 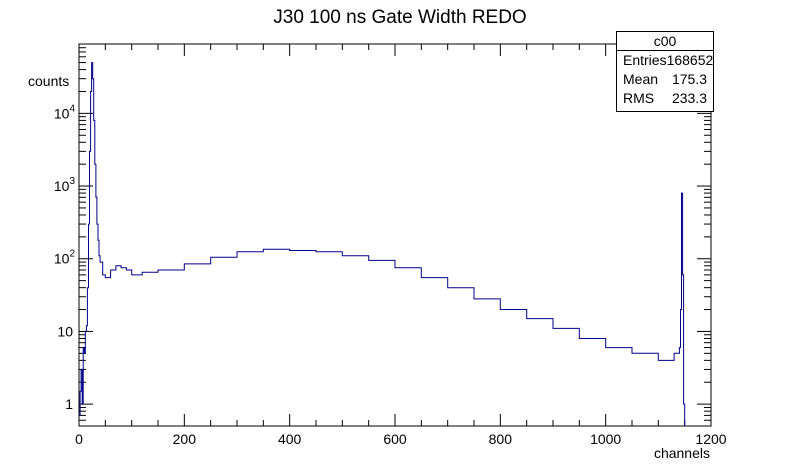 I want to click on y-tick-label: 10², so click(x=65, y=258).